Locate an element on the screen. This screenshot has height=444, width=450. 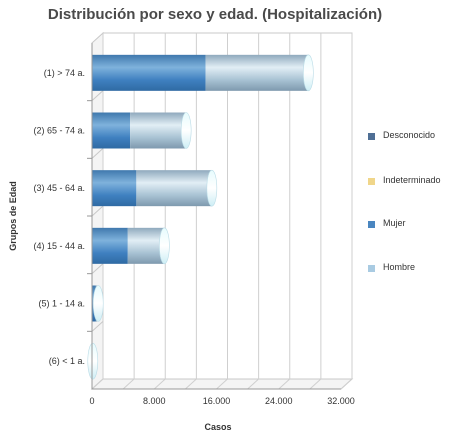
legend-label: Mujer is located at coordinates (394, 223).